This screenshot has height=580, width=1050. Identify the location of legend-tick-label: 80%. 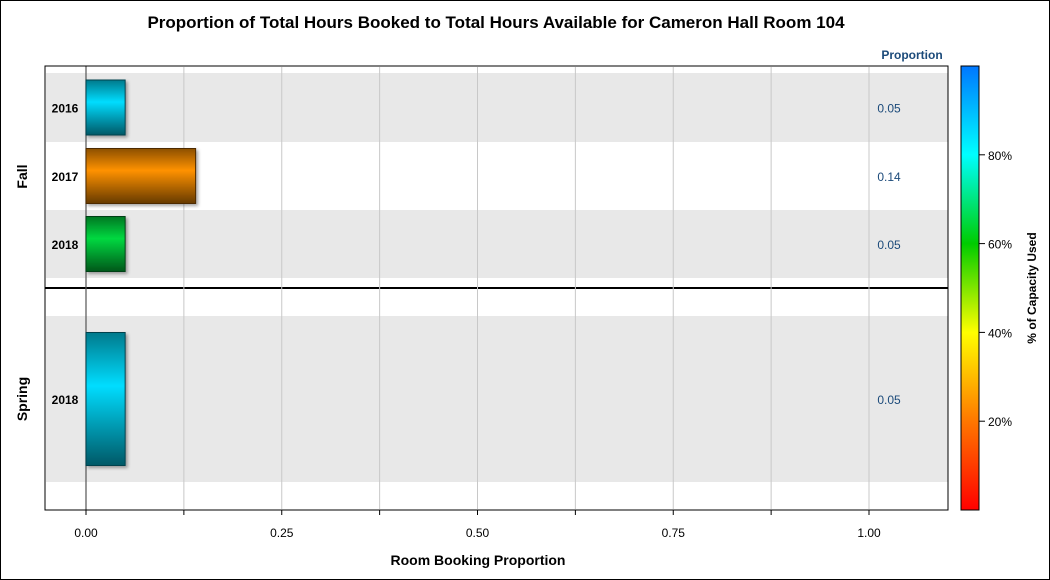
(1000, 156).